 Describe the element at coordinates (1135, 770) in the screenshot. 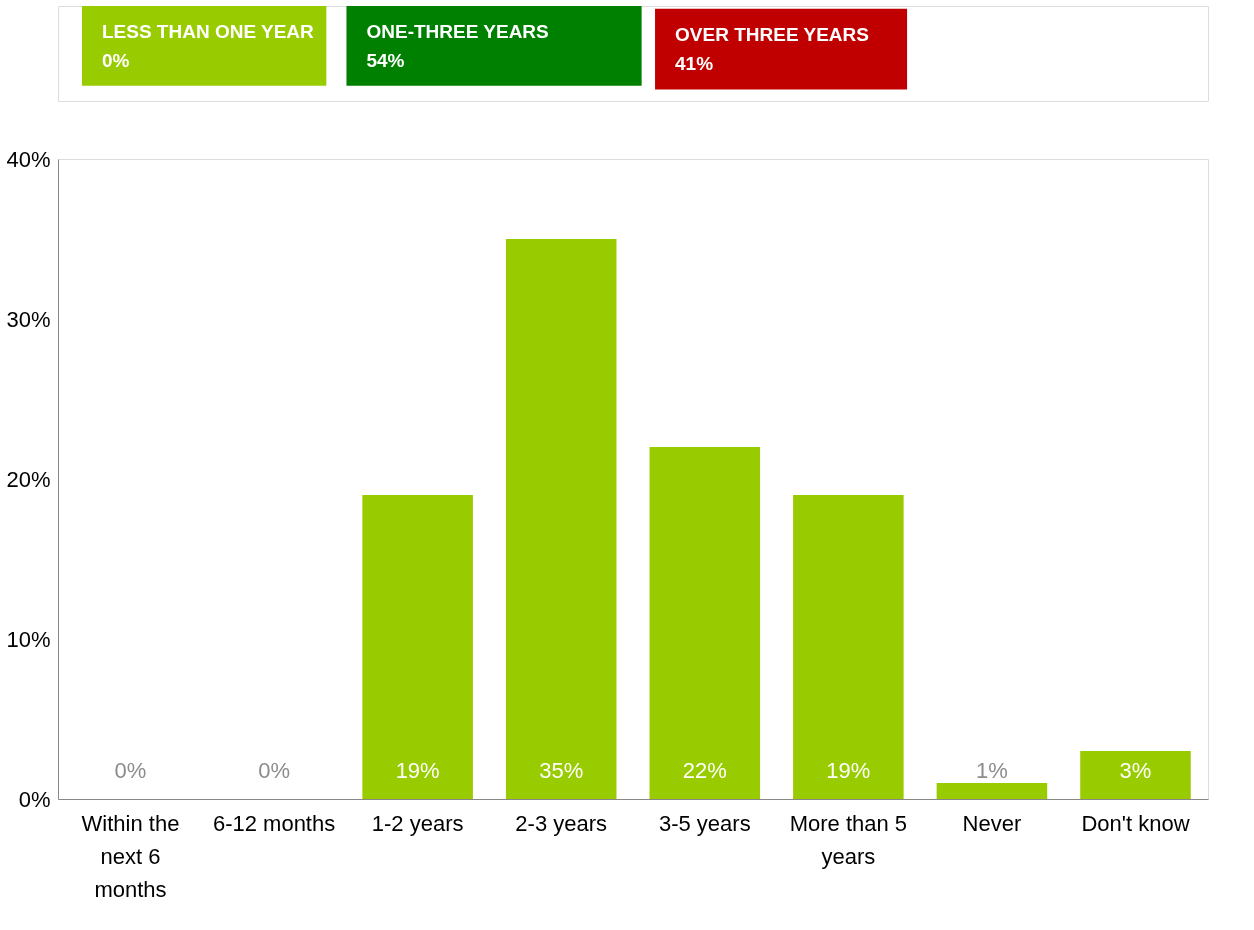

I see `data-label: 3%` at that location.